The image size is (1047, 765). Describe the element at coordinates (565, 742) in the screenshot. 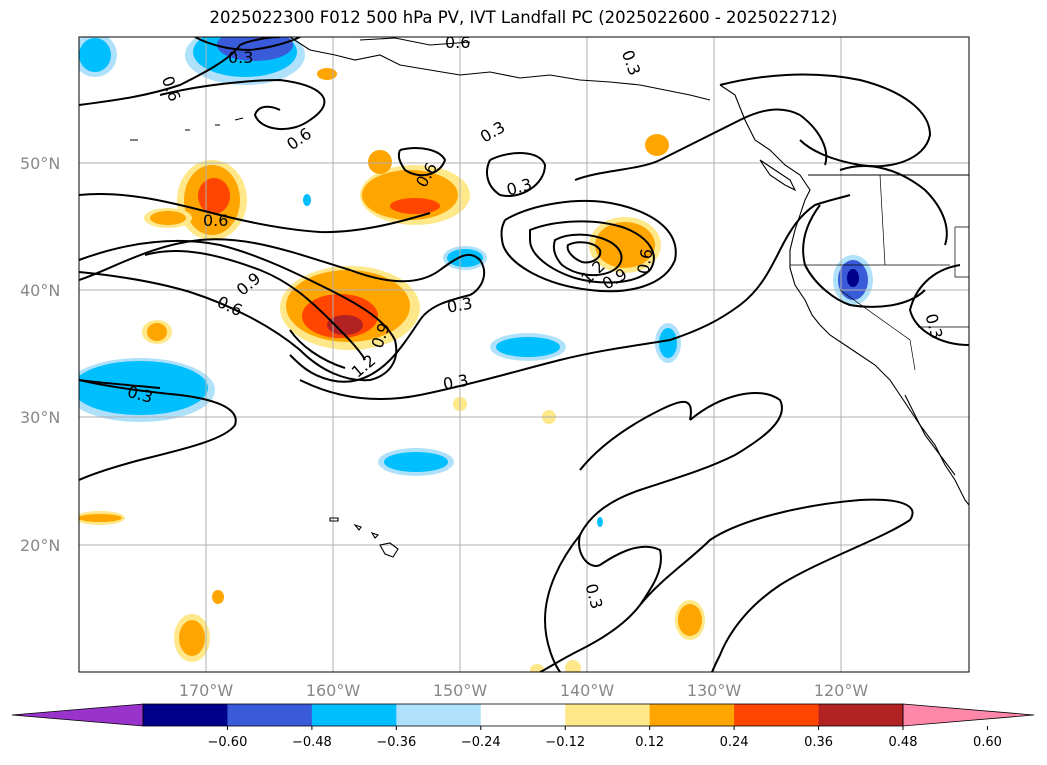

I see `colorbar-tick-label: −0.12` at that location.